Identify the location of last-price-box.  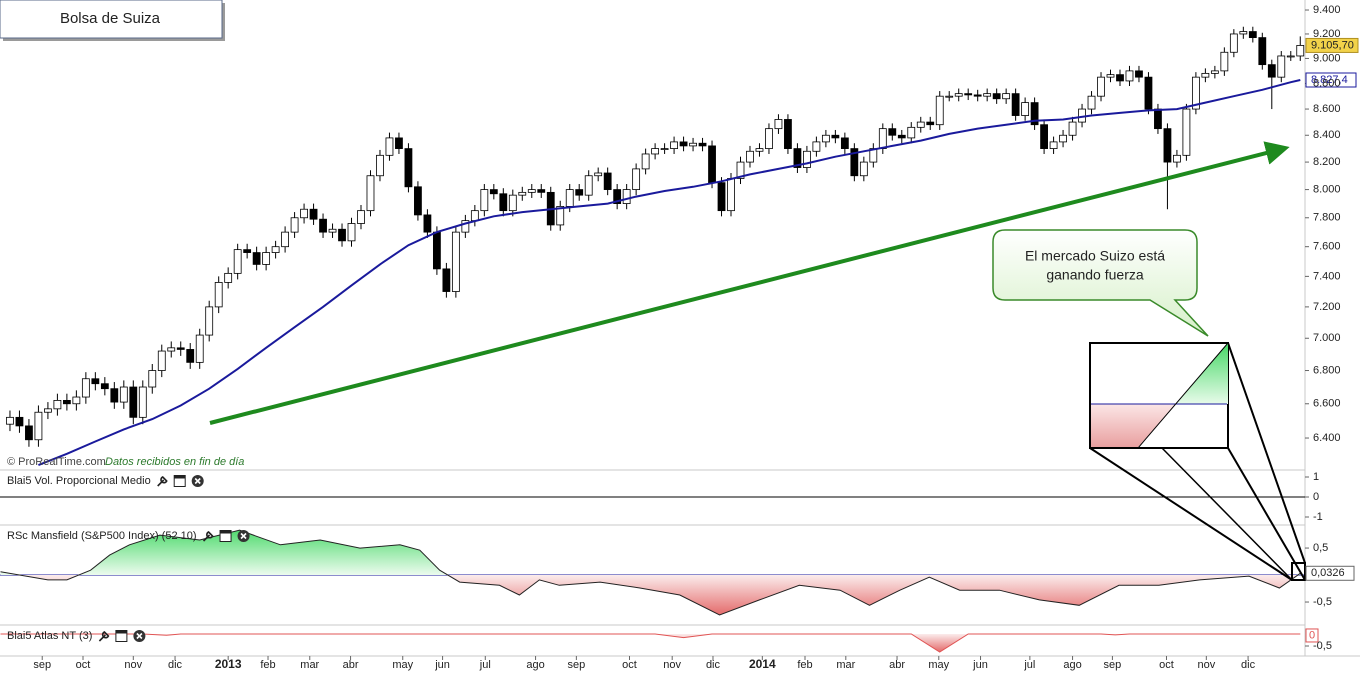
(1332, 45).